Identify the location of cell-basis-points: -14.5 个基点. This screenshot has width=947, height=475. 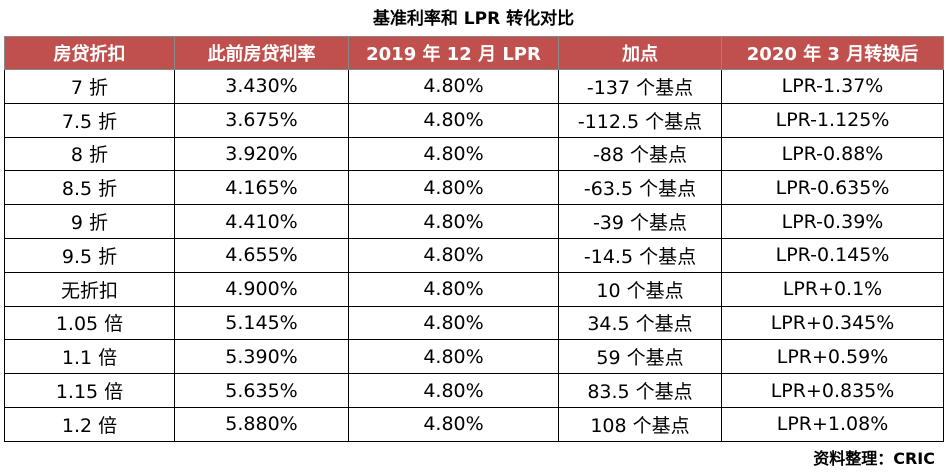
(640, 255).